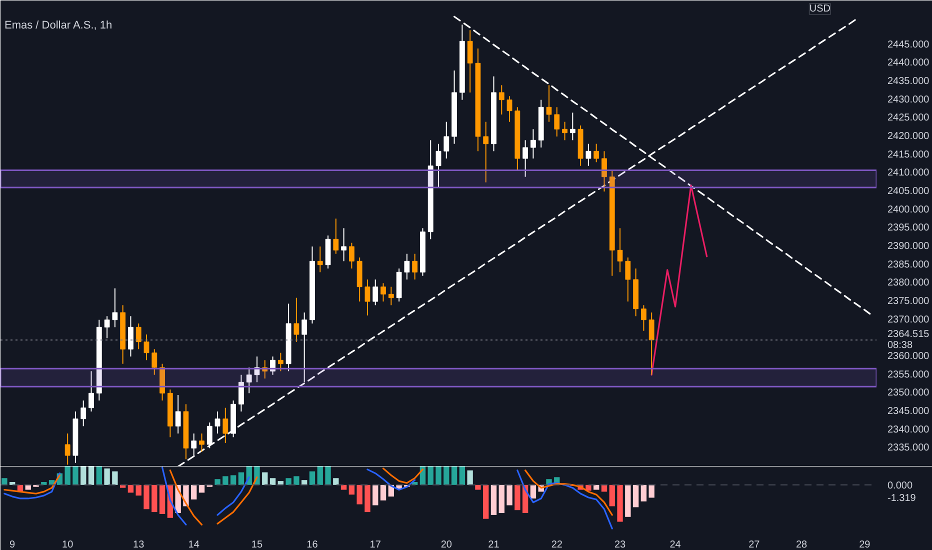  I want to click on y-tick-label: 2355.000, so click(909, 374).